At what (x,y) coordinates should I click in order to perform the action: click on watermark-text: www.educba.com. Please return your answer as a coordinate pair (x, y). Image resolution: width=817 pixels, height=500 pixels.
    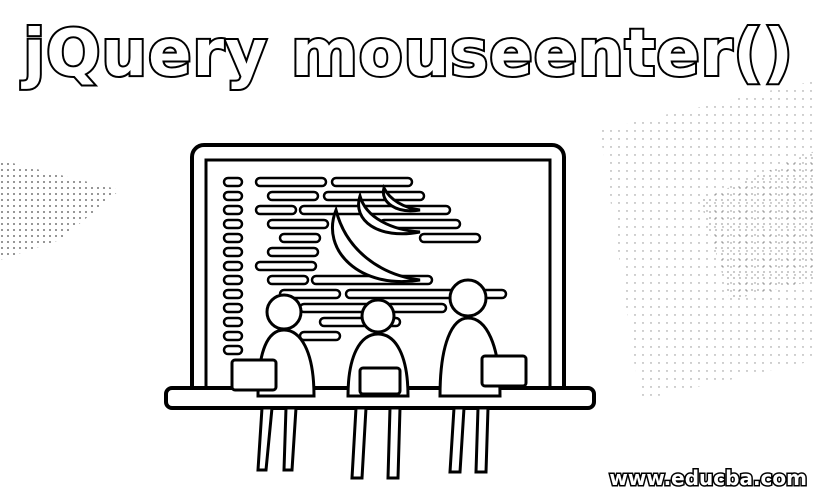
    Looking at the image, I should click on (708, 478).